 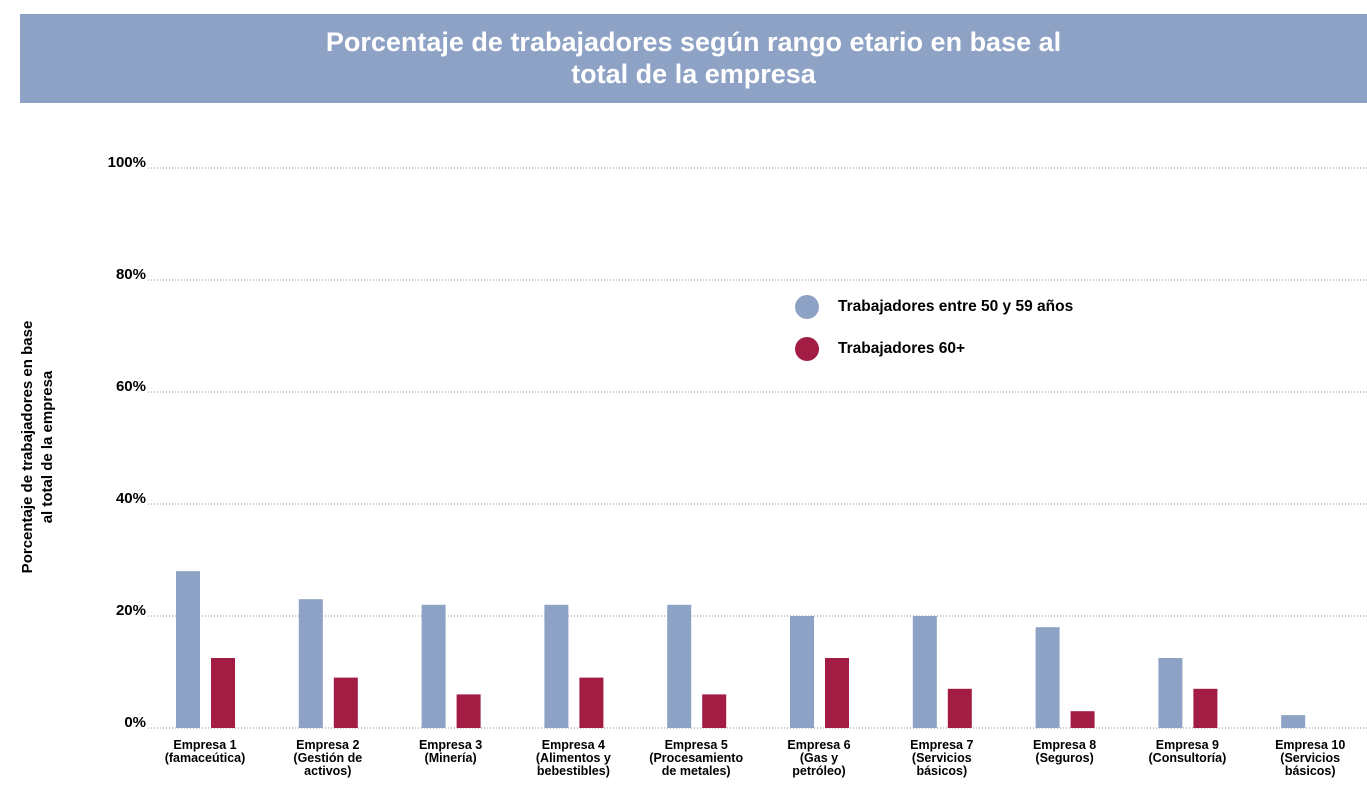 I want to click on y-tick-label: 80%, so click(x=131, y=274).